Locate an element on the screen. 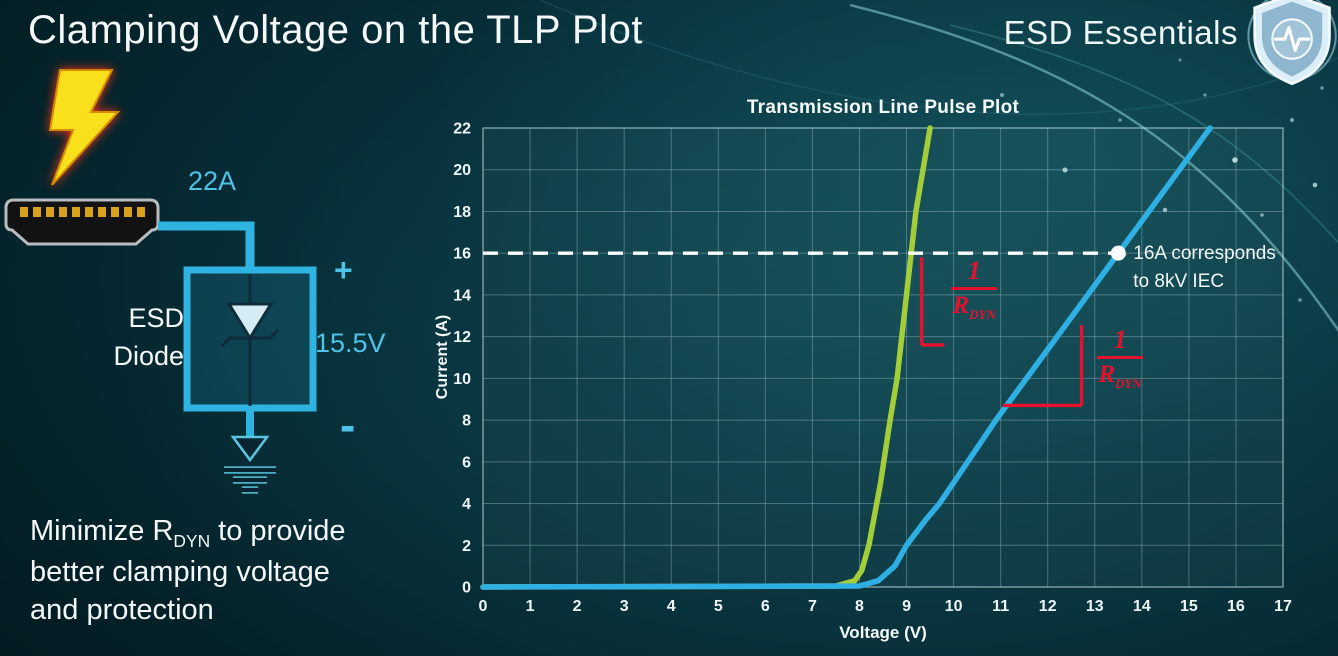 The width and height of the screenshot is (1338, 656). esd-essentials-shield-icon is located at coordinates (1292, 43).